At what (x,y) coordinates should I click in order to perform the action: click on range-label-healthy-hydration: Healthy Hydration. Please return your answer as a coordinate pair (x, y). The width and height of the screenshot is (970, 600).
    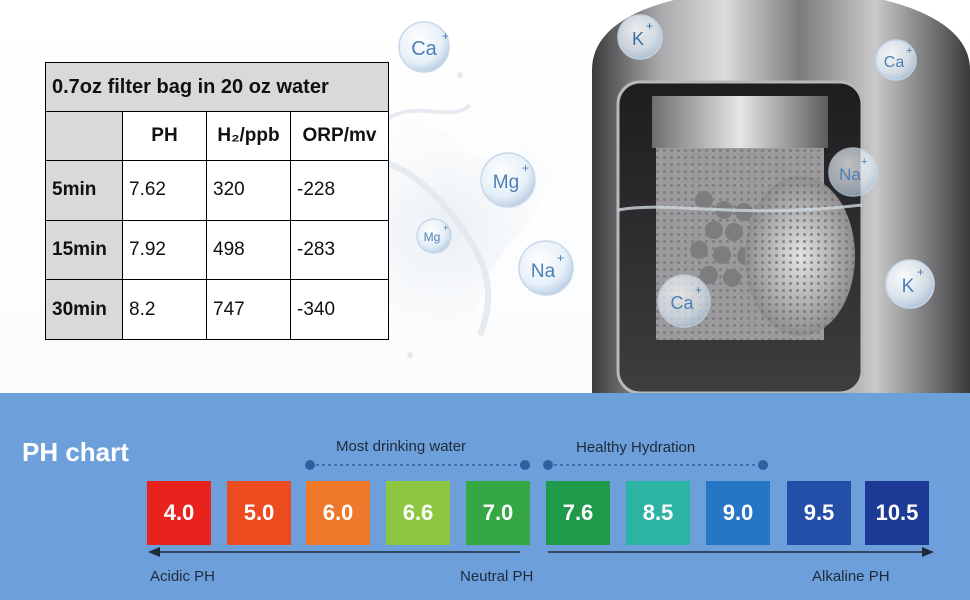
    Looking at the image, I should click on (636, 447).